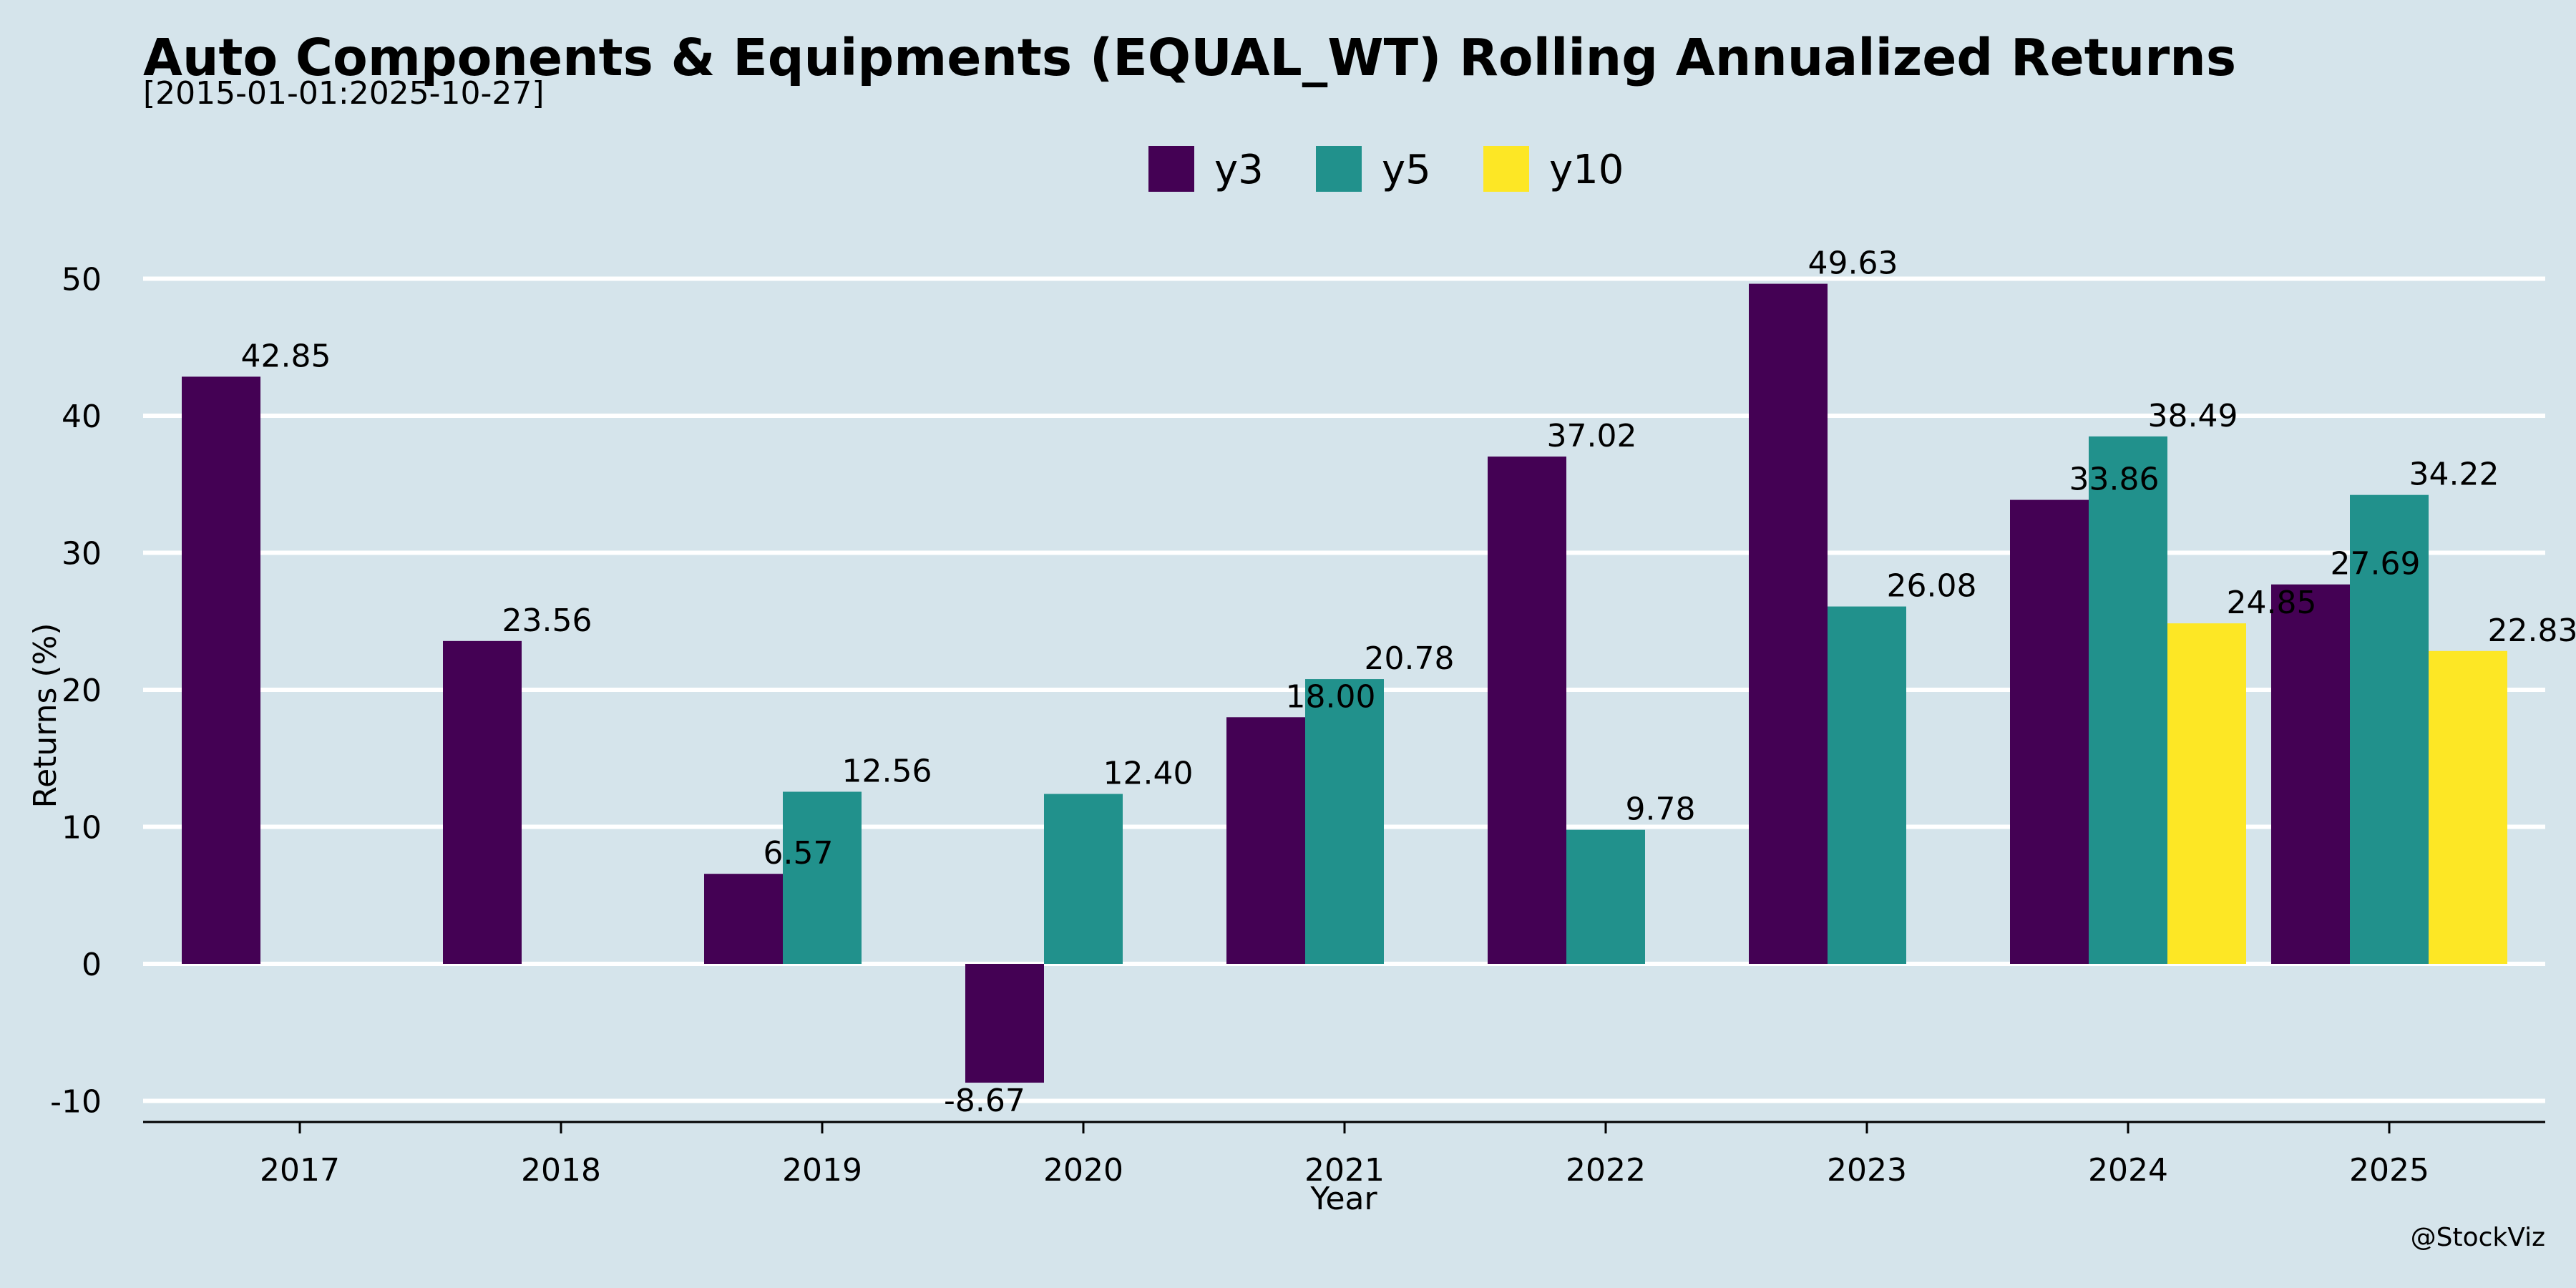 The height and width of the screenshot is (1288, 2576). Describe the element at coordinates (1171, 169) in the screenshot. I see `legend-swatch-y3` at that location.